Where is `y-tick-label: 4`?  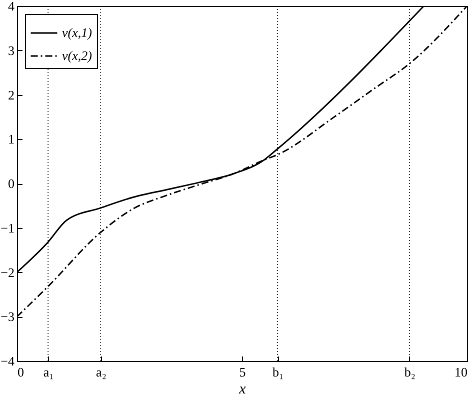 y-tick-label: 4 is located at coordinates (11, 7).